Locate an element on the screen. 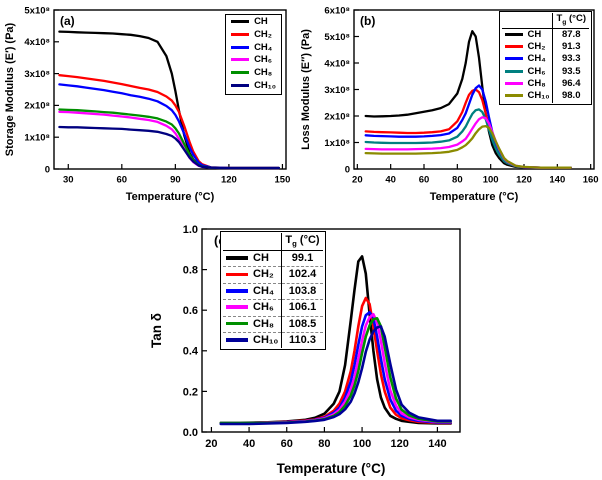 The height and width of the screenshot is (480, 602). legend-tg-value: 102.4 is located at coordinates (302, 275).